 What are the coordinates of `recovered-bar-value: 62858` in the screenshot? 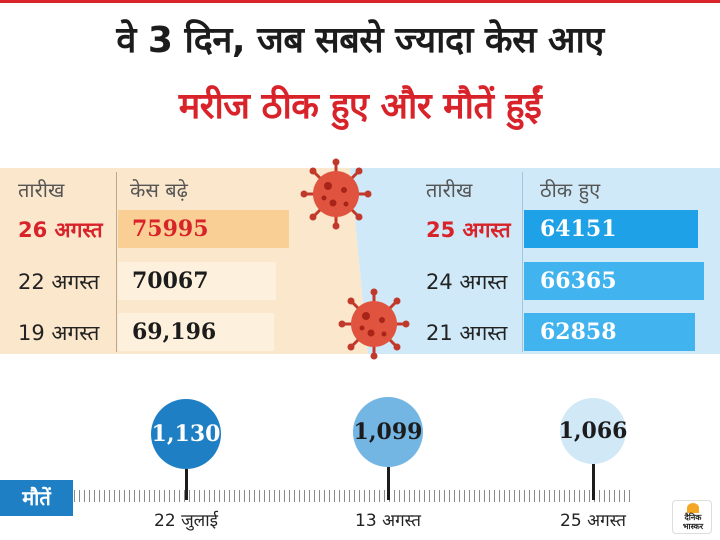 It's located at (578, 332).